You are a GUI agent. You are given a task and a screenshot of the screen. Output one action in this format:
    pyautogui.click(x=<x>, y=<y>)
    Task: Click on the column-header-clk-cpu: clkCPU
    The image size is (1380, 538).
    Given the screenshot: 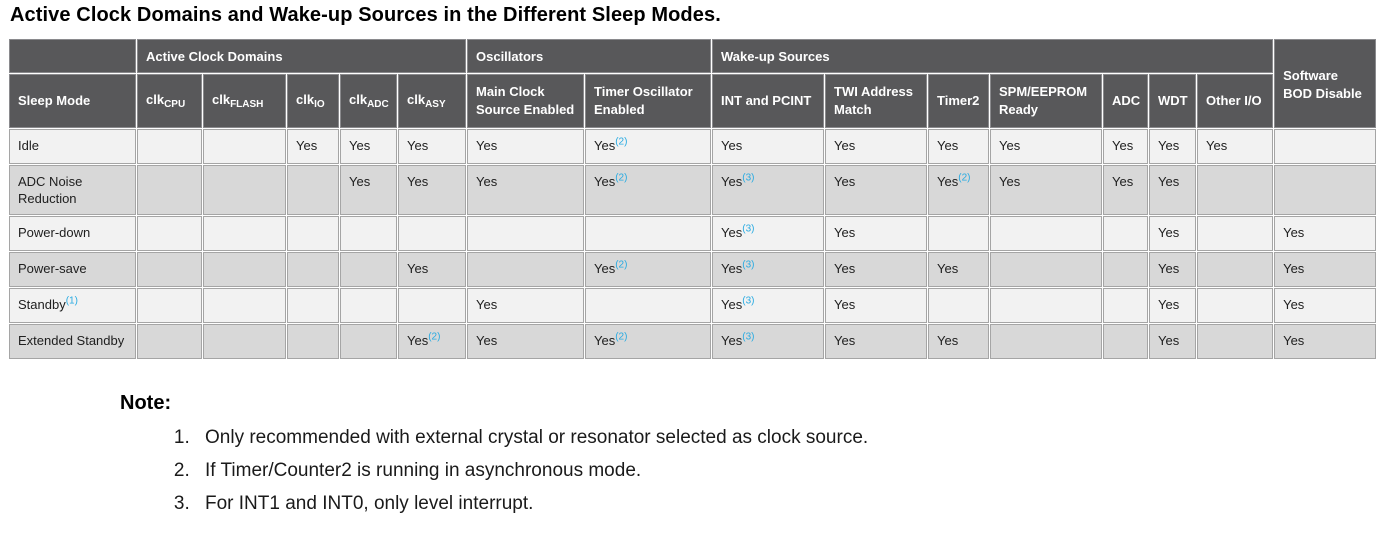 What is the action you would take?
    pyautogui.click(x=169, y=101)
    